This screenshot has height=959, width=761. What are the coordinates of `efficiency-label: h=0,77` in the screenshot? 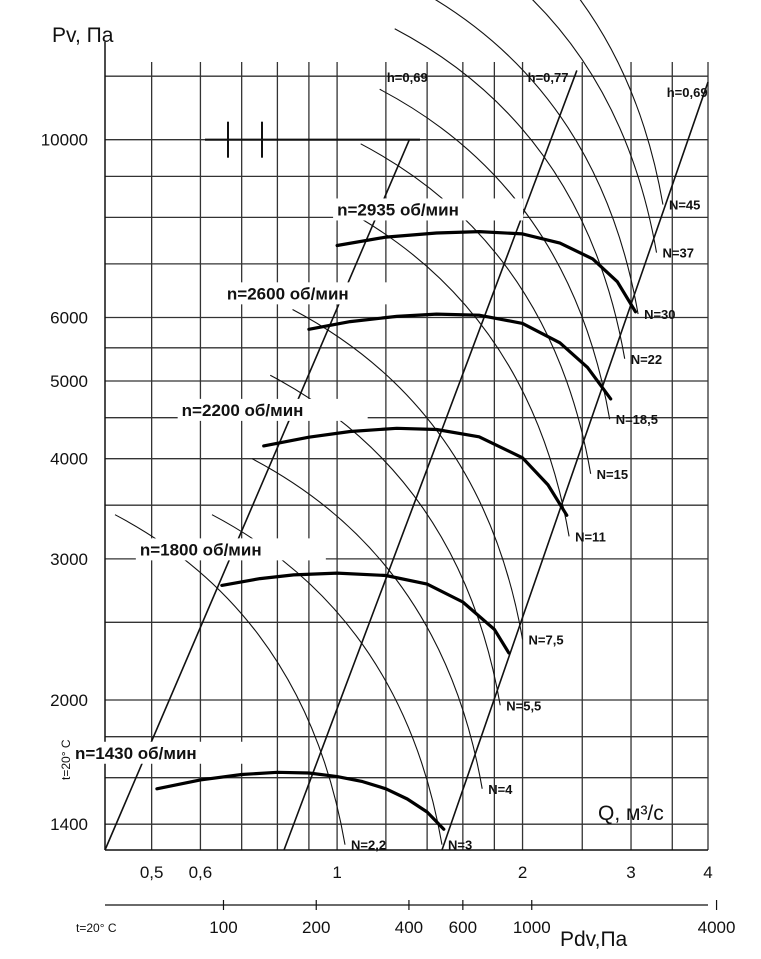 It's located at (548, 77).